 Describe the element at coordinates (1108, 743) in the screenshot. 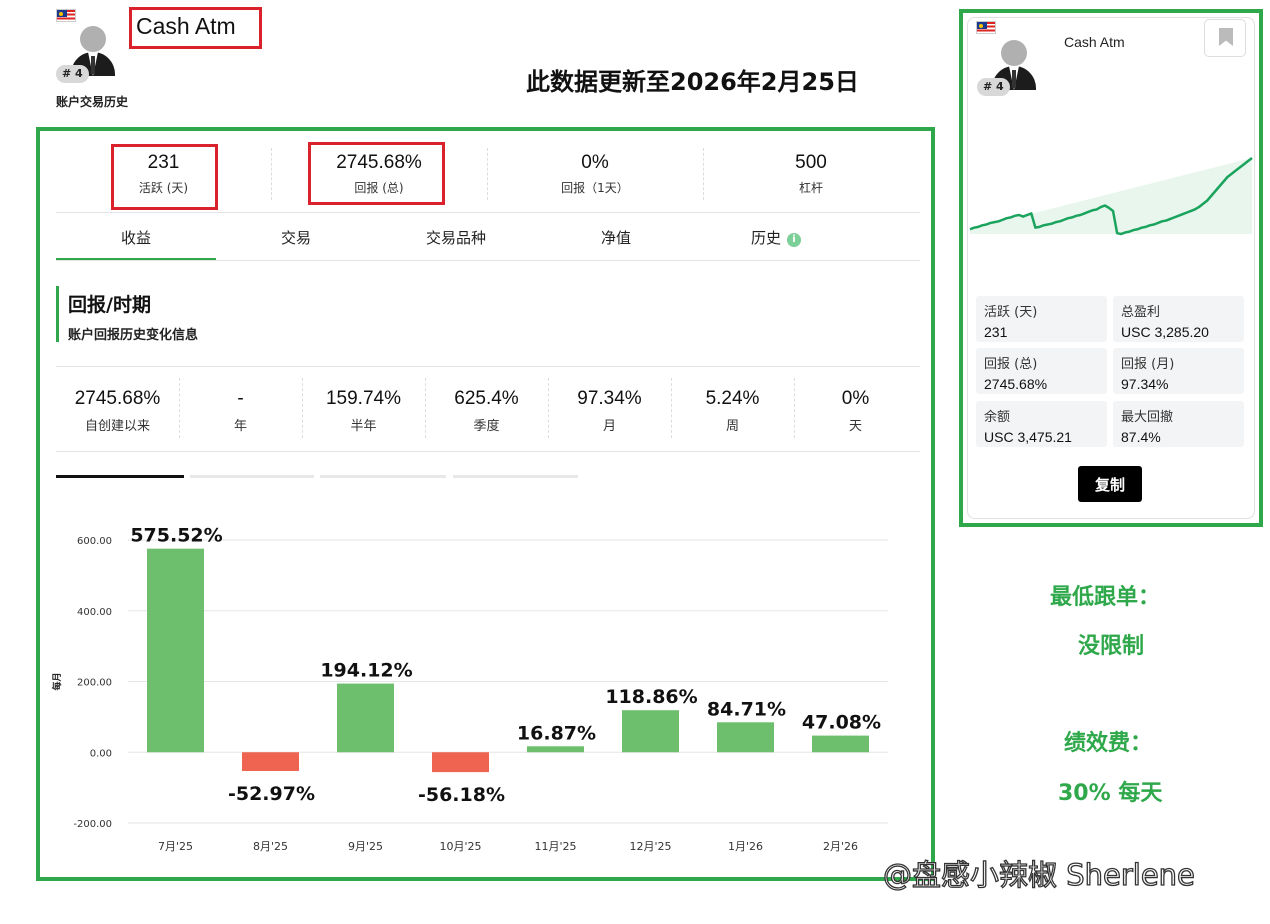

I see `perf-fee-label: 绩效费：` at that location.